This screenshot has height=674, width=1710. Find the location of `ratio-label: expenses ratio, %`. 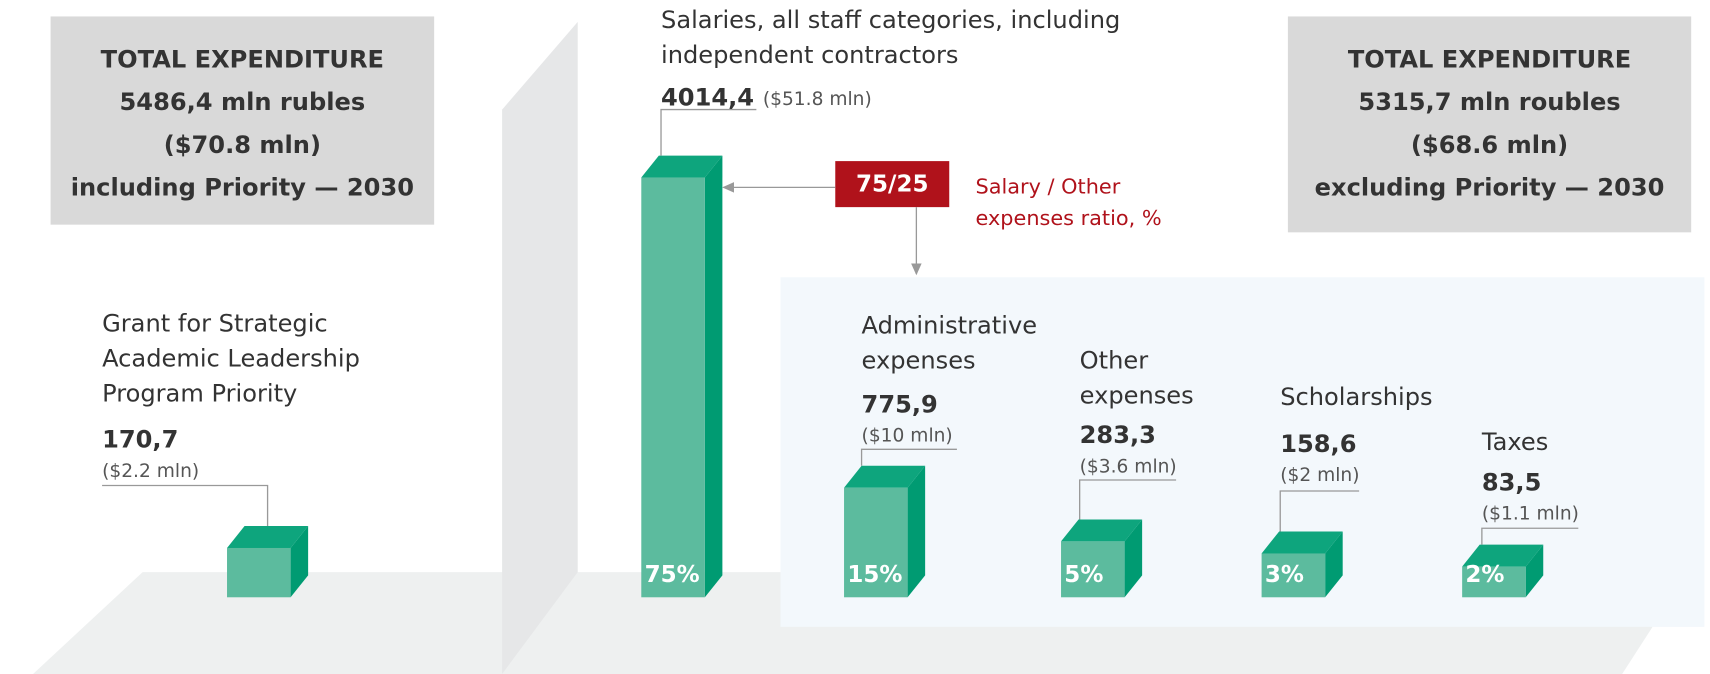

ratio-label: expenses ratio, % is located at coordinates (1069, 218).